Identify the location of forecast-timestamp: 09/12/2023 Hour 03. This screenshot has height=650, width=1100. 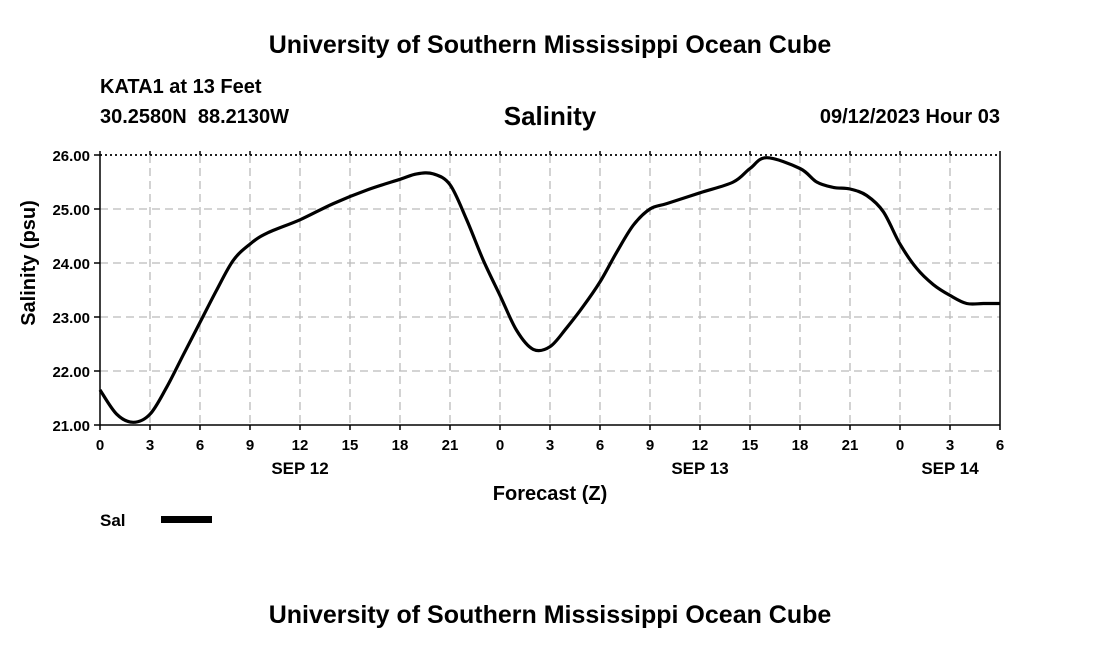
(909, 117).